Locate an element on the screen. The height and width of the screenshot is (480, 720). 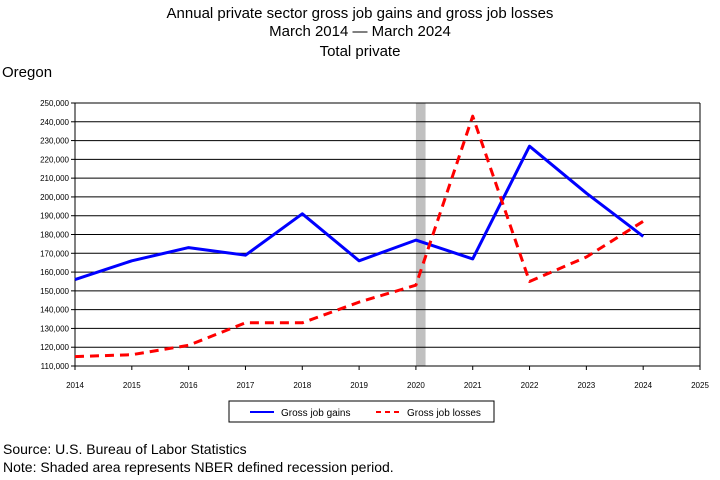
legend-box is located at coordinates (361, 411).